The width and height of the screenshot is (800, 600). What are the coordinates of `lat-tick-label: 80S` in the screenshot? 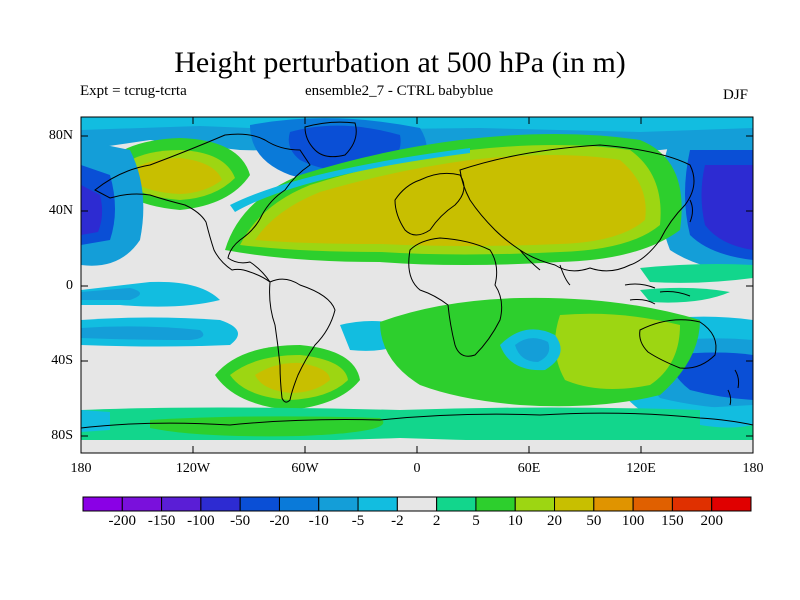 It's located at (62, 435).